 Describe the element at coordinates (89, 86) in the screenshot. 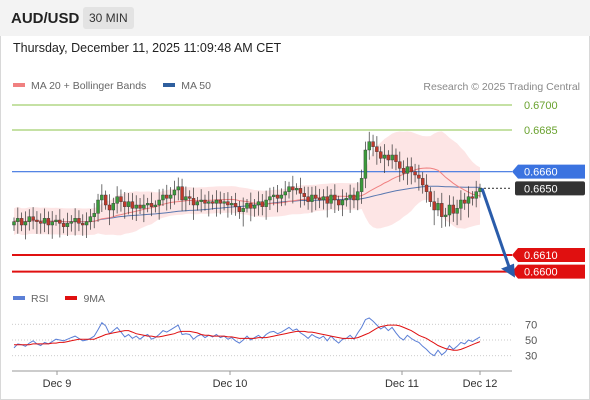

I see `legend-label-ma20: MA 20 + Bollinger Bands` at that location.